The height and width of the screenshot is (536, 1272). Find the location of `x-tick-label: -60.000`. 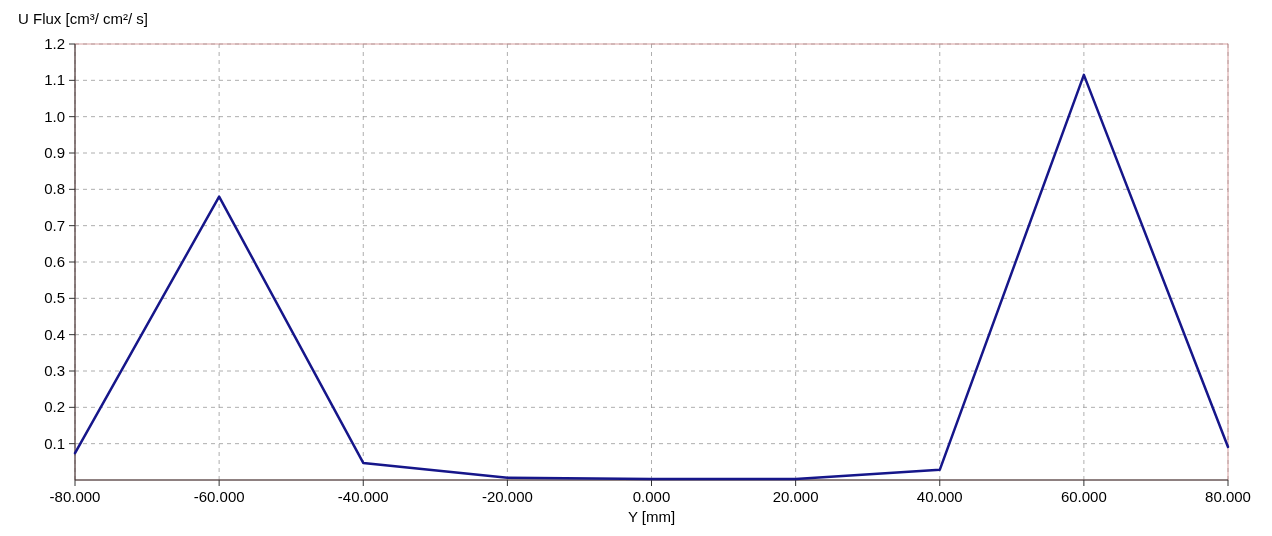

x-tick-label: -60.000 is located at coordinates (219, 496).